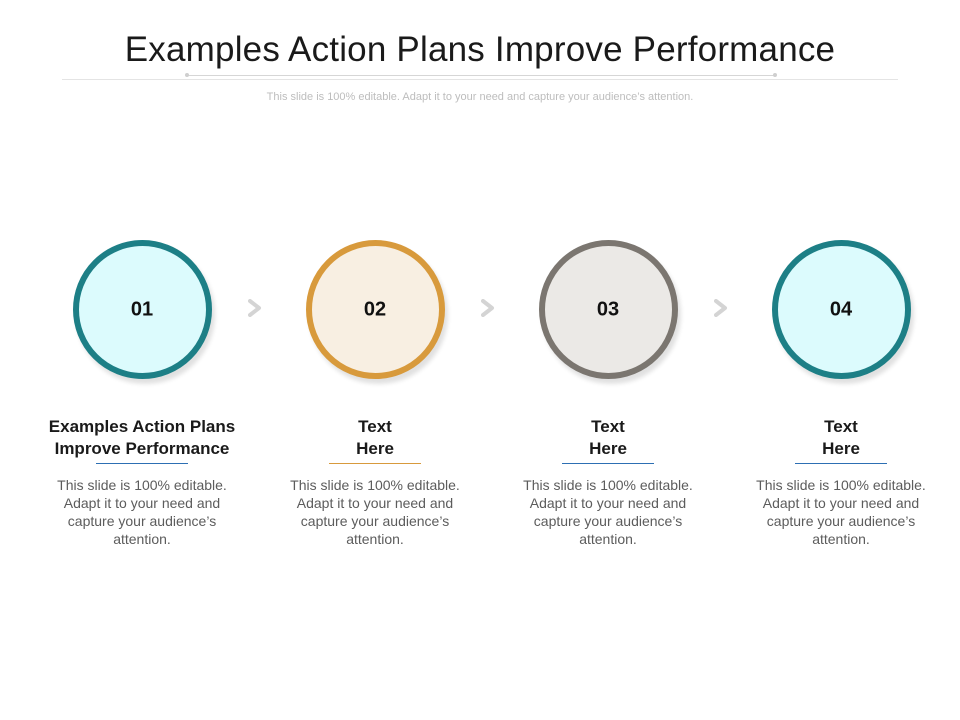 This screenshot has width=960, height=720. Describe the element at coordinates (841, 437) in the screenshot. I see `step-4-heading: Text Here` at that location.